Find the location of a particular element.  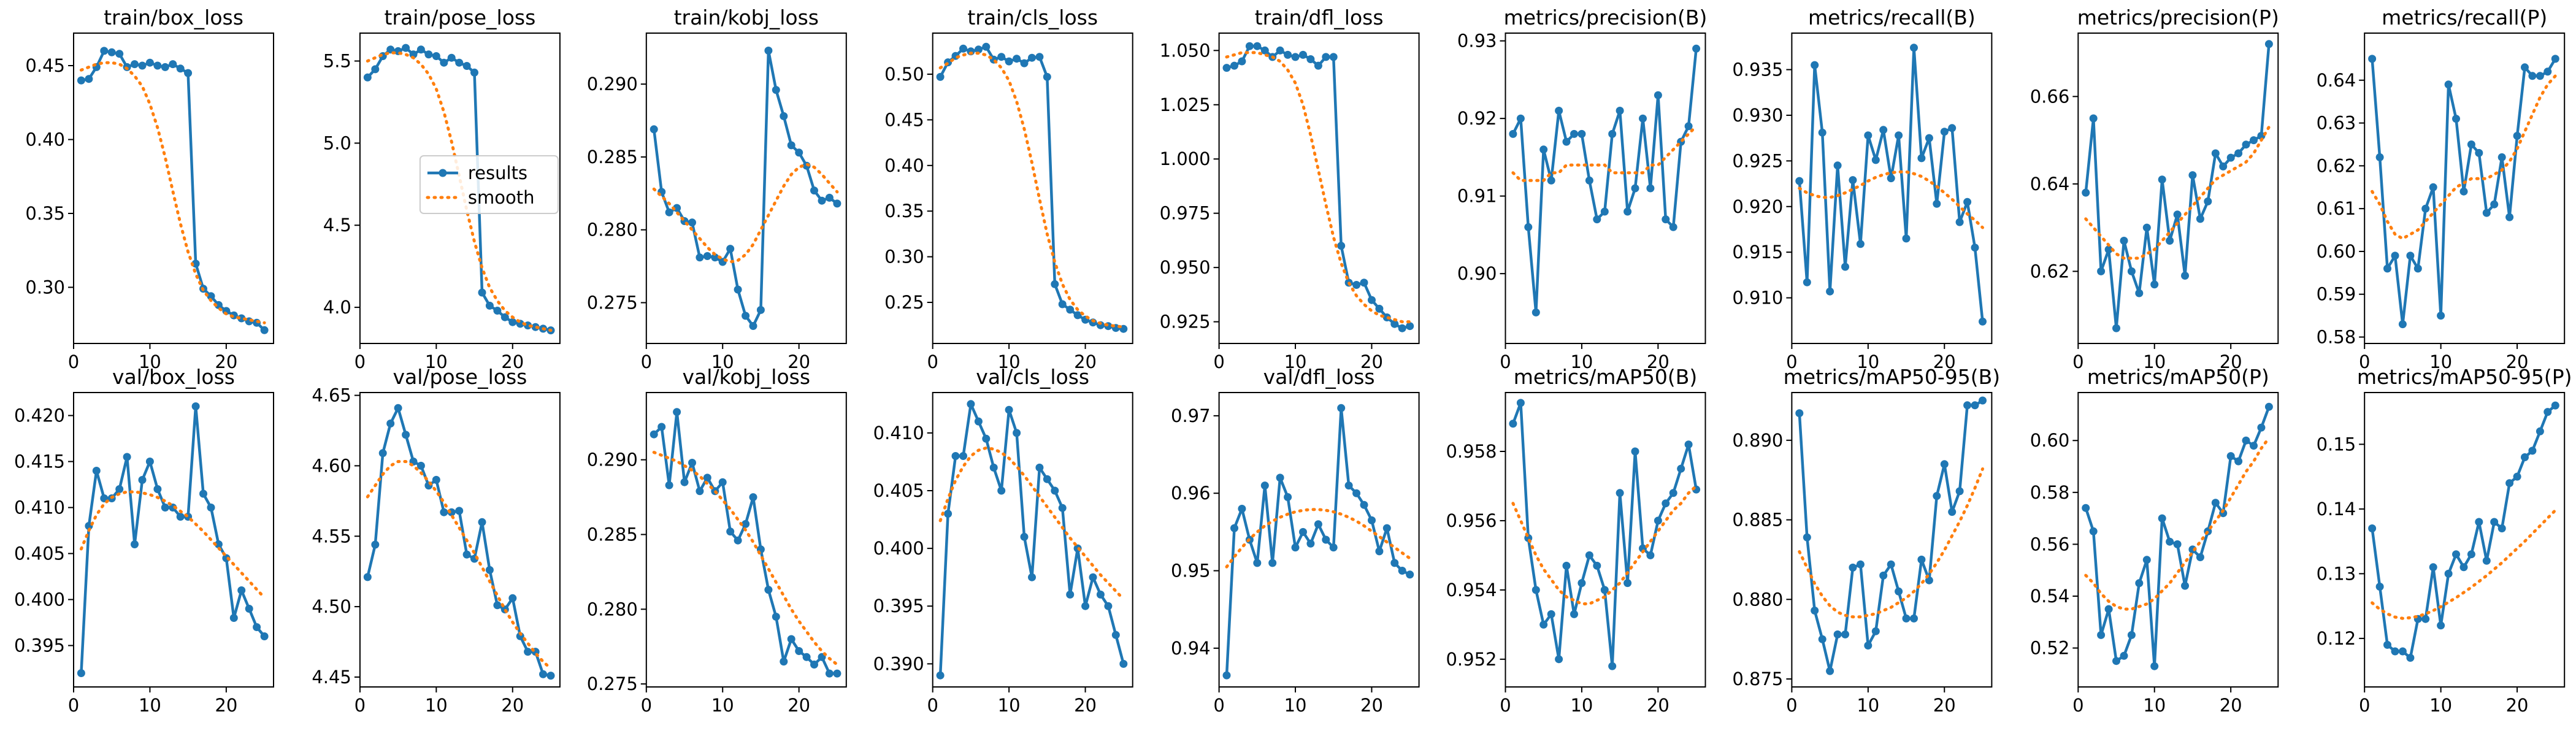

y-tick-label: 0.910 is located at coordinates (1757, 298).